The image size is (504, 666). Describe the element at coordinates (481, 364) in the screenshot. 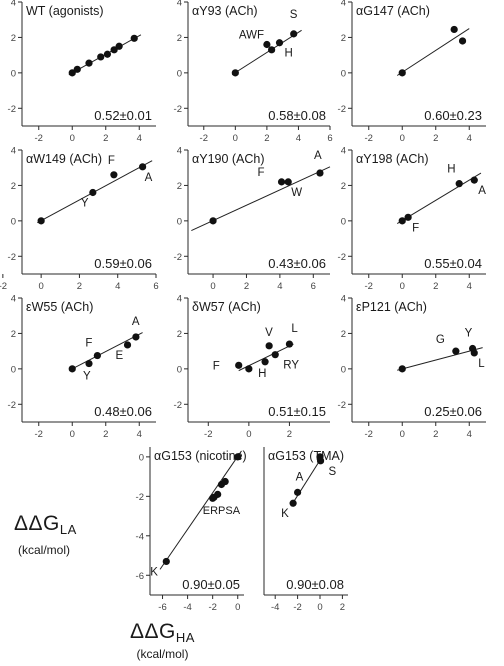

I see `point-label: L` at that location.